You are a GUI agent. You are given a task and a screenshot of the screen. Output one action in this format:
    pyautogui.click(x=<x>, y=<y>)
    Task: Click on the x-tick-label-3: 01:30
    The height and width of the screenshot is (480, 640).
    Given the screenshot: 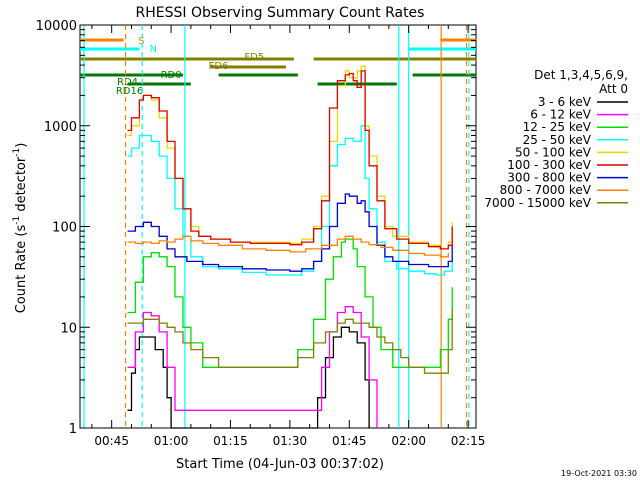 What is the action you would take?
    pyautogui.click(x=290, y=441)
    